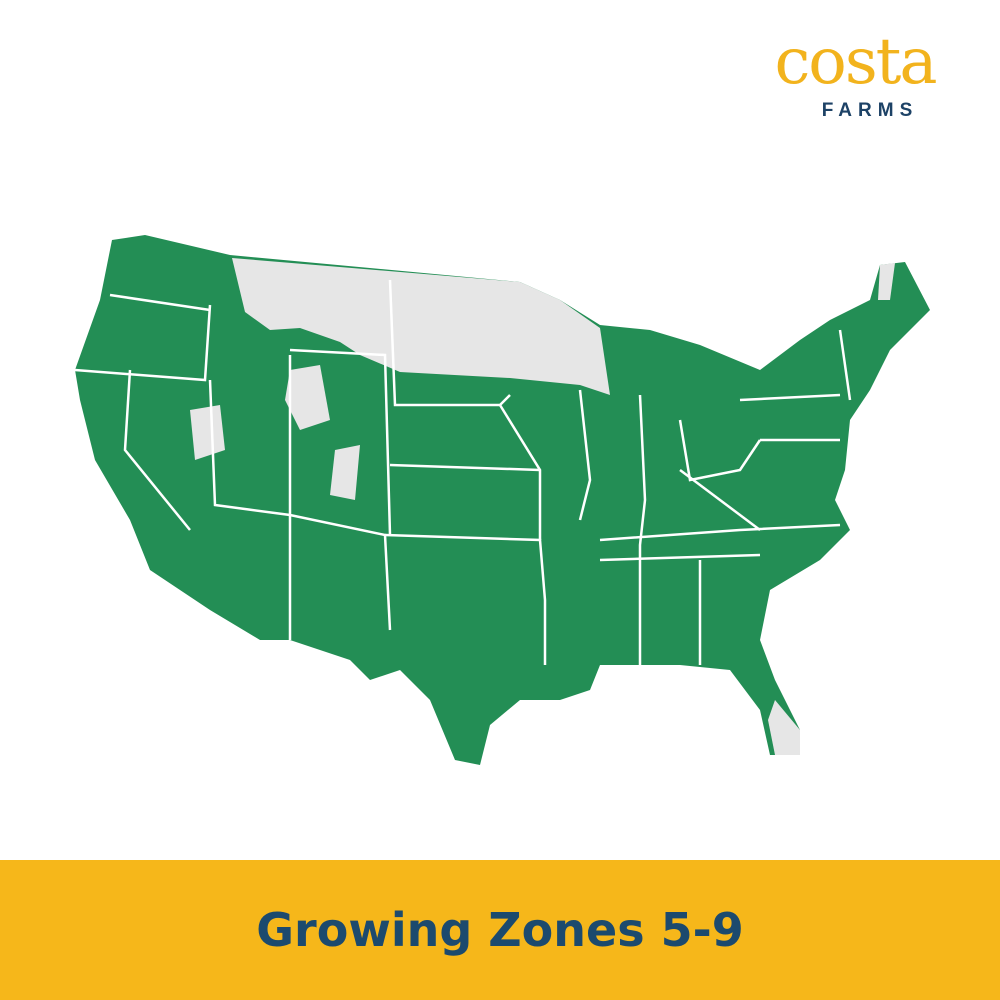 The image size is (1000, 1000). I want to click on logo-wordmark: costa, so click(855, 62).